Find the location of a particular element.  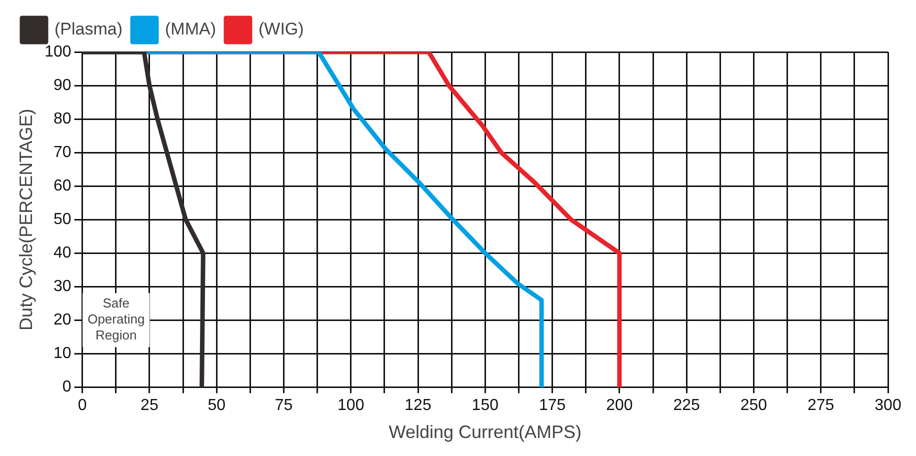

y-tick-label: 40 is located at coordinates (63, 253).